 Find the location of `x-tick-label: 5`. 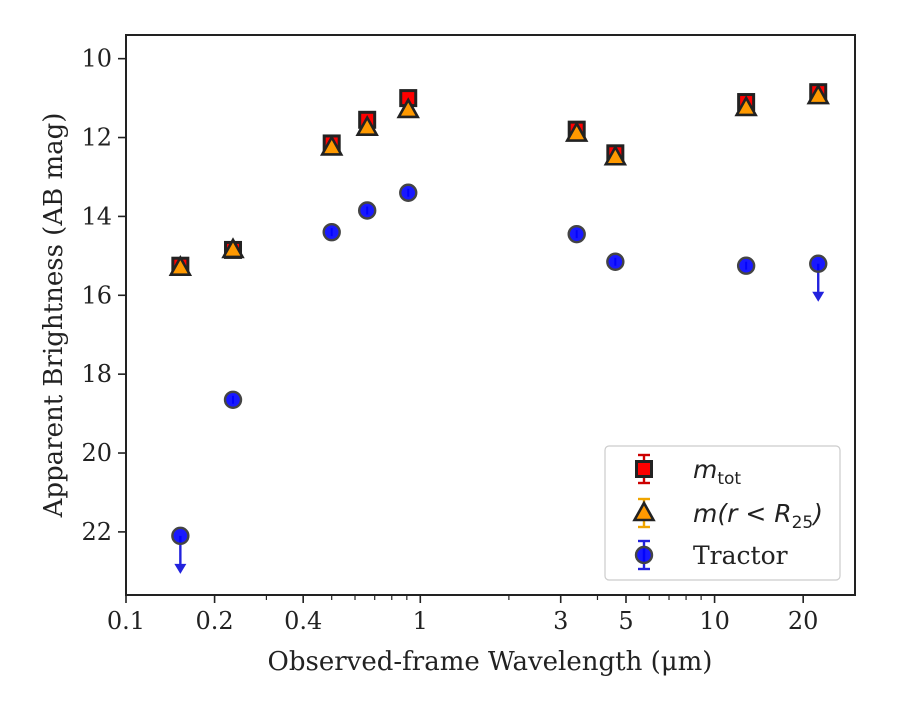

x-tick-label: 5 is located at coordinates (625, 621).